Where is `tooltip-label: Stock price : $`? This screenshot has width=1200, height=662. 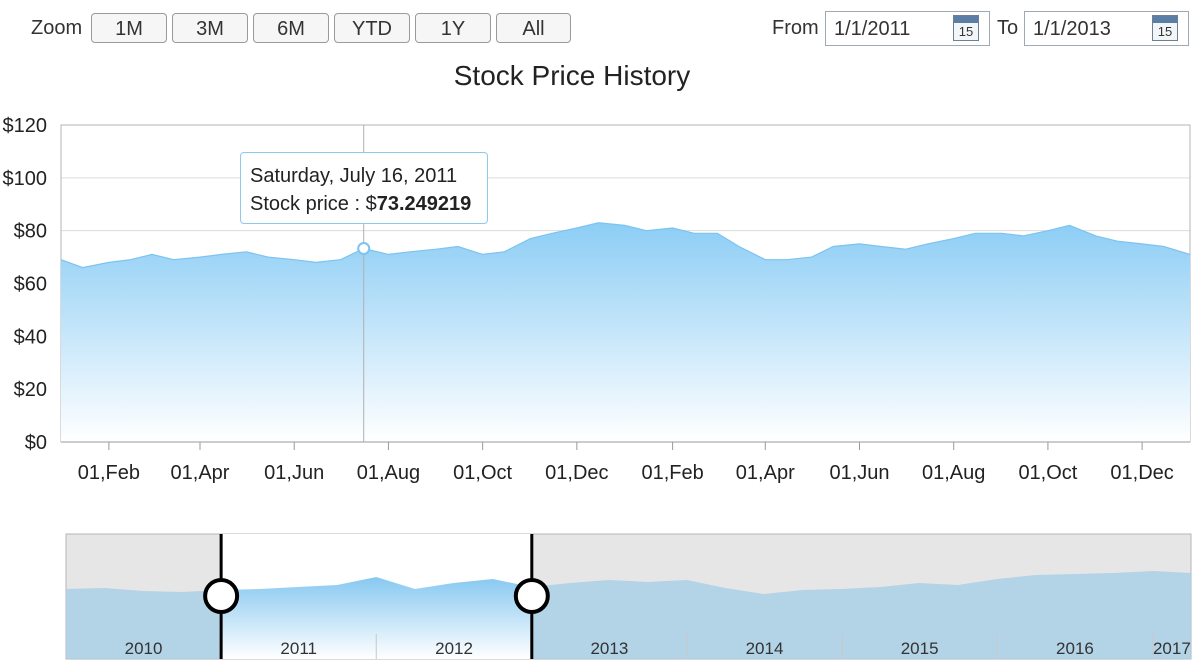
tooltip-label: Stock price : $ is located at coordinates (313, 204).